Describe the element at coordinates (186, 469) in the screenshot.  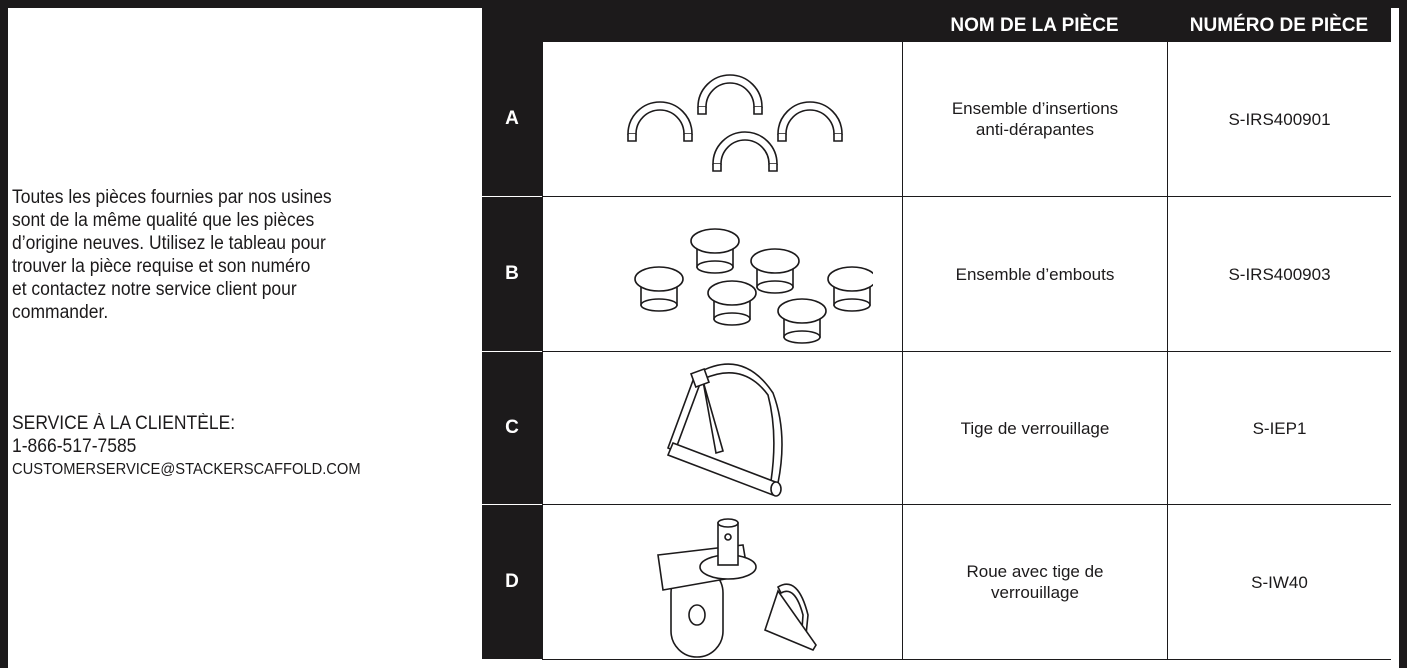
I see `contact-email: CUSTOMERSERVICE@STACKERSCAFFOLD.COM` at that location.